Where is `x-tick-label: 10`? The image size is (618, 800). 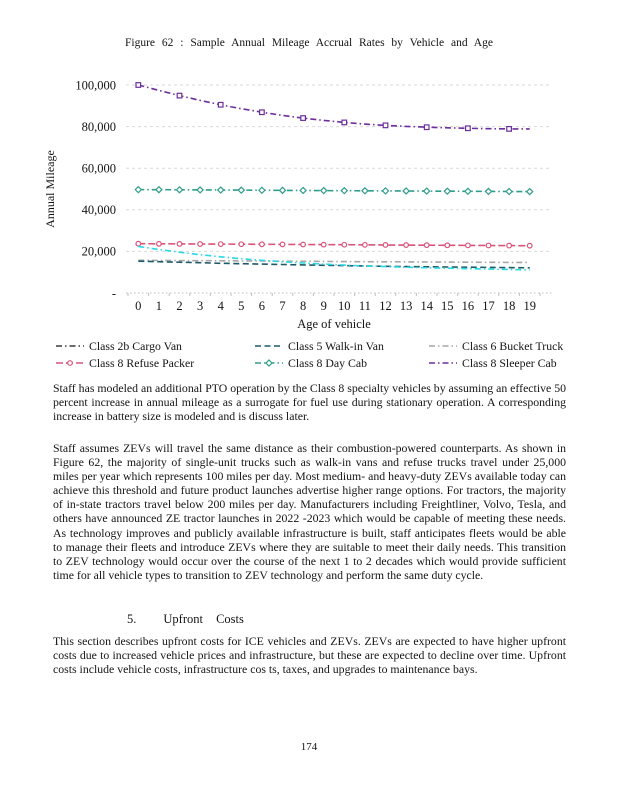 x-tick-label: 10 is located at coordinates (344, 306).